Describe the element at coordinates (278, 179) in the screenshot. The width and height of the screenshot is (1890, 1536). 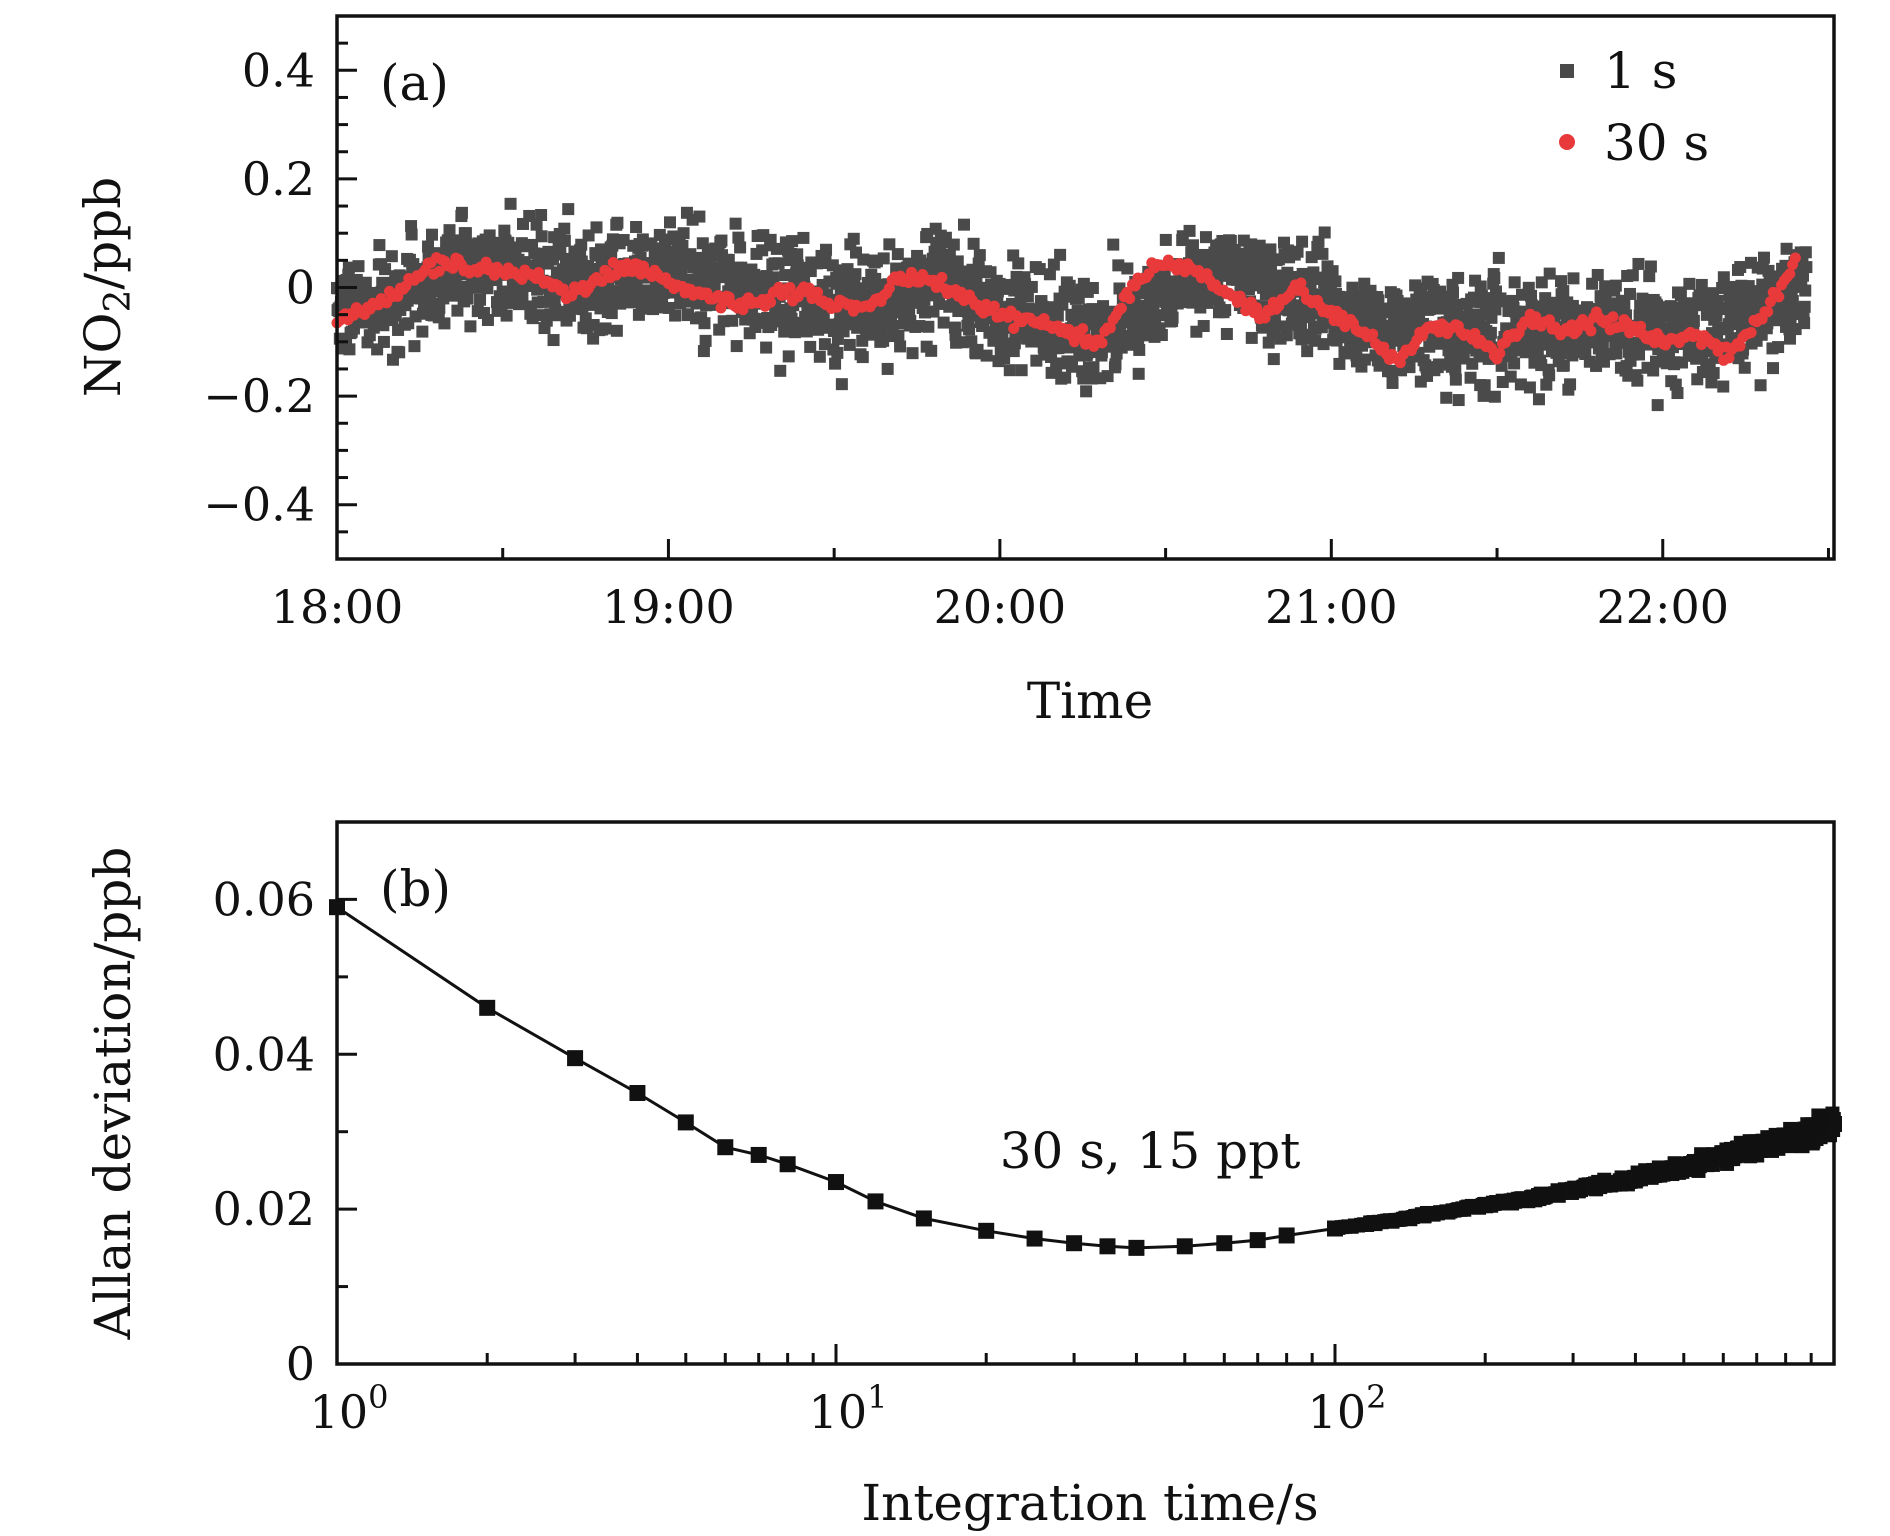
I see `panel-a-ytick-label: 0.2` at that location.